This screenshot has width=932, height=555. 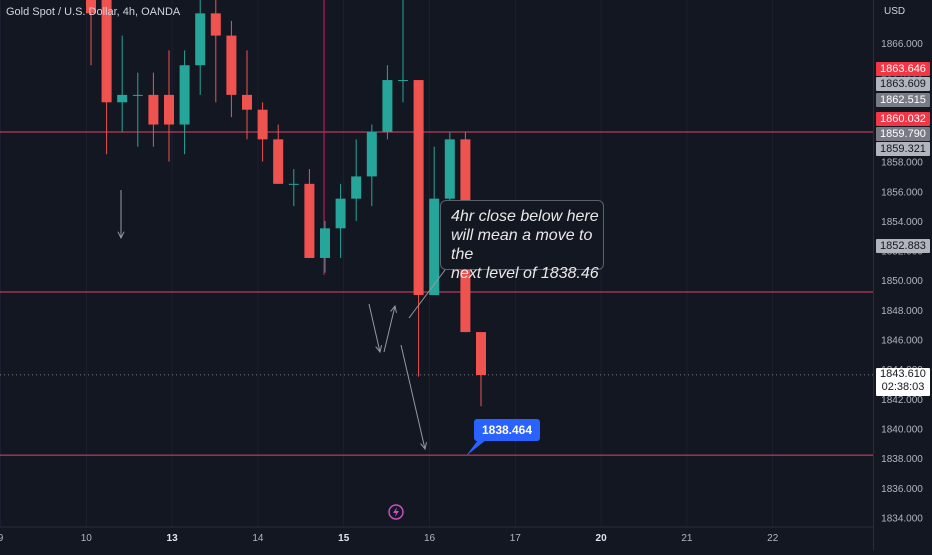 What do you see at coordinates (427, 294) in the screenshot?
I see `callout-pointer` at bounding box center [427, 294].